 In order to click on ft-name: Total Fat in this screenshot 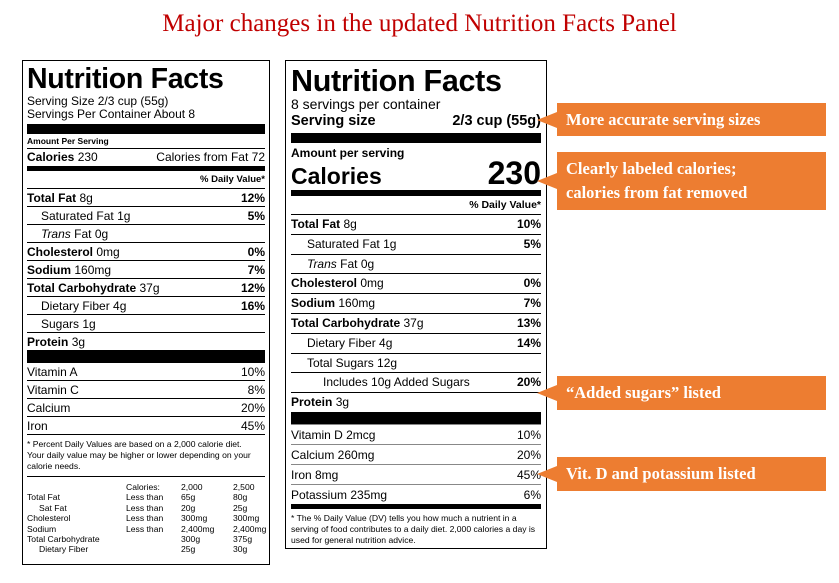, I will do `click(43, 497)`.